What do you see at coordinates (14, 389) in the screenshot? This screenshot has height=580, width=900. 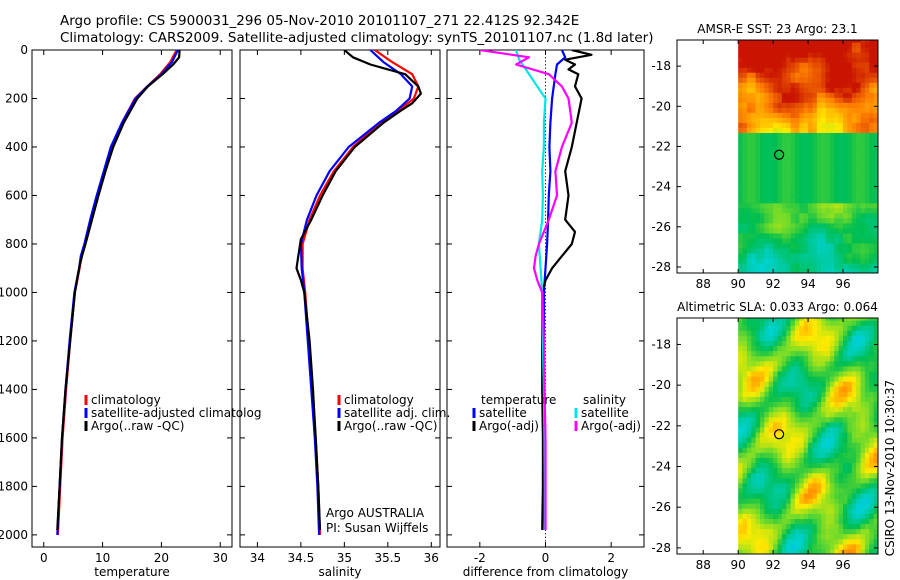 I see `y-tick-label: 1400` at bounding box center [14, 389].